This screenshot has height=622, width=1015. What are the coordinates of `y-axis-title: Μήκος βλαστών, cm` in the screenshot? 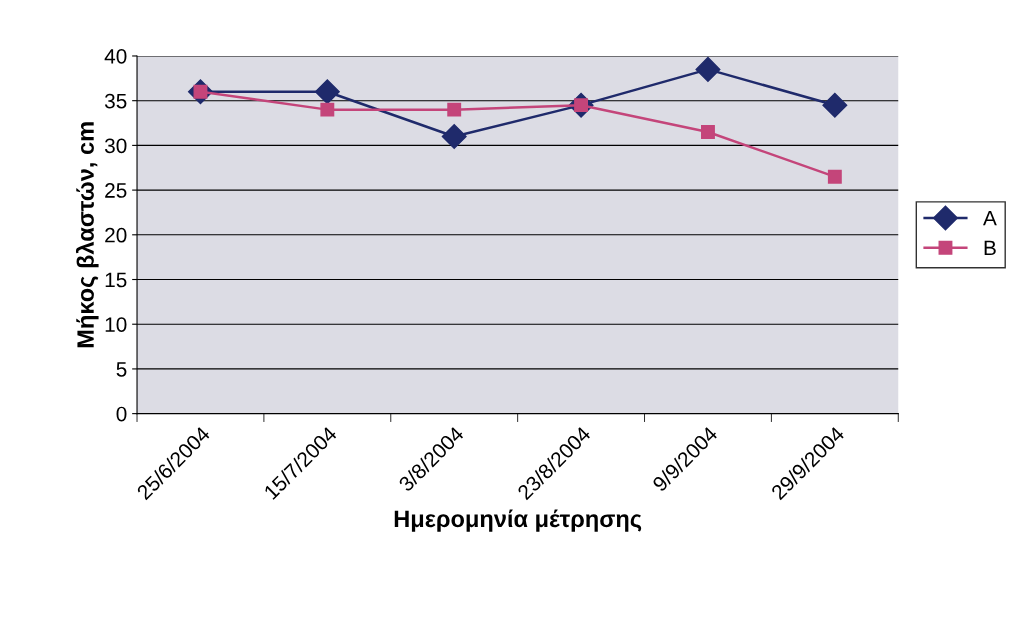 It's located at (87, 235).